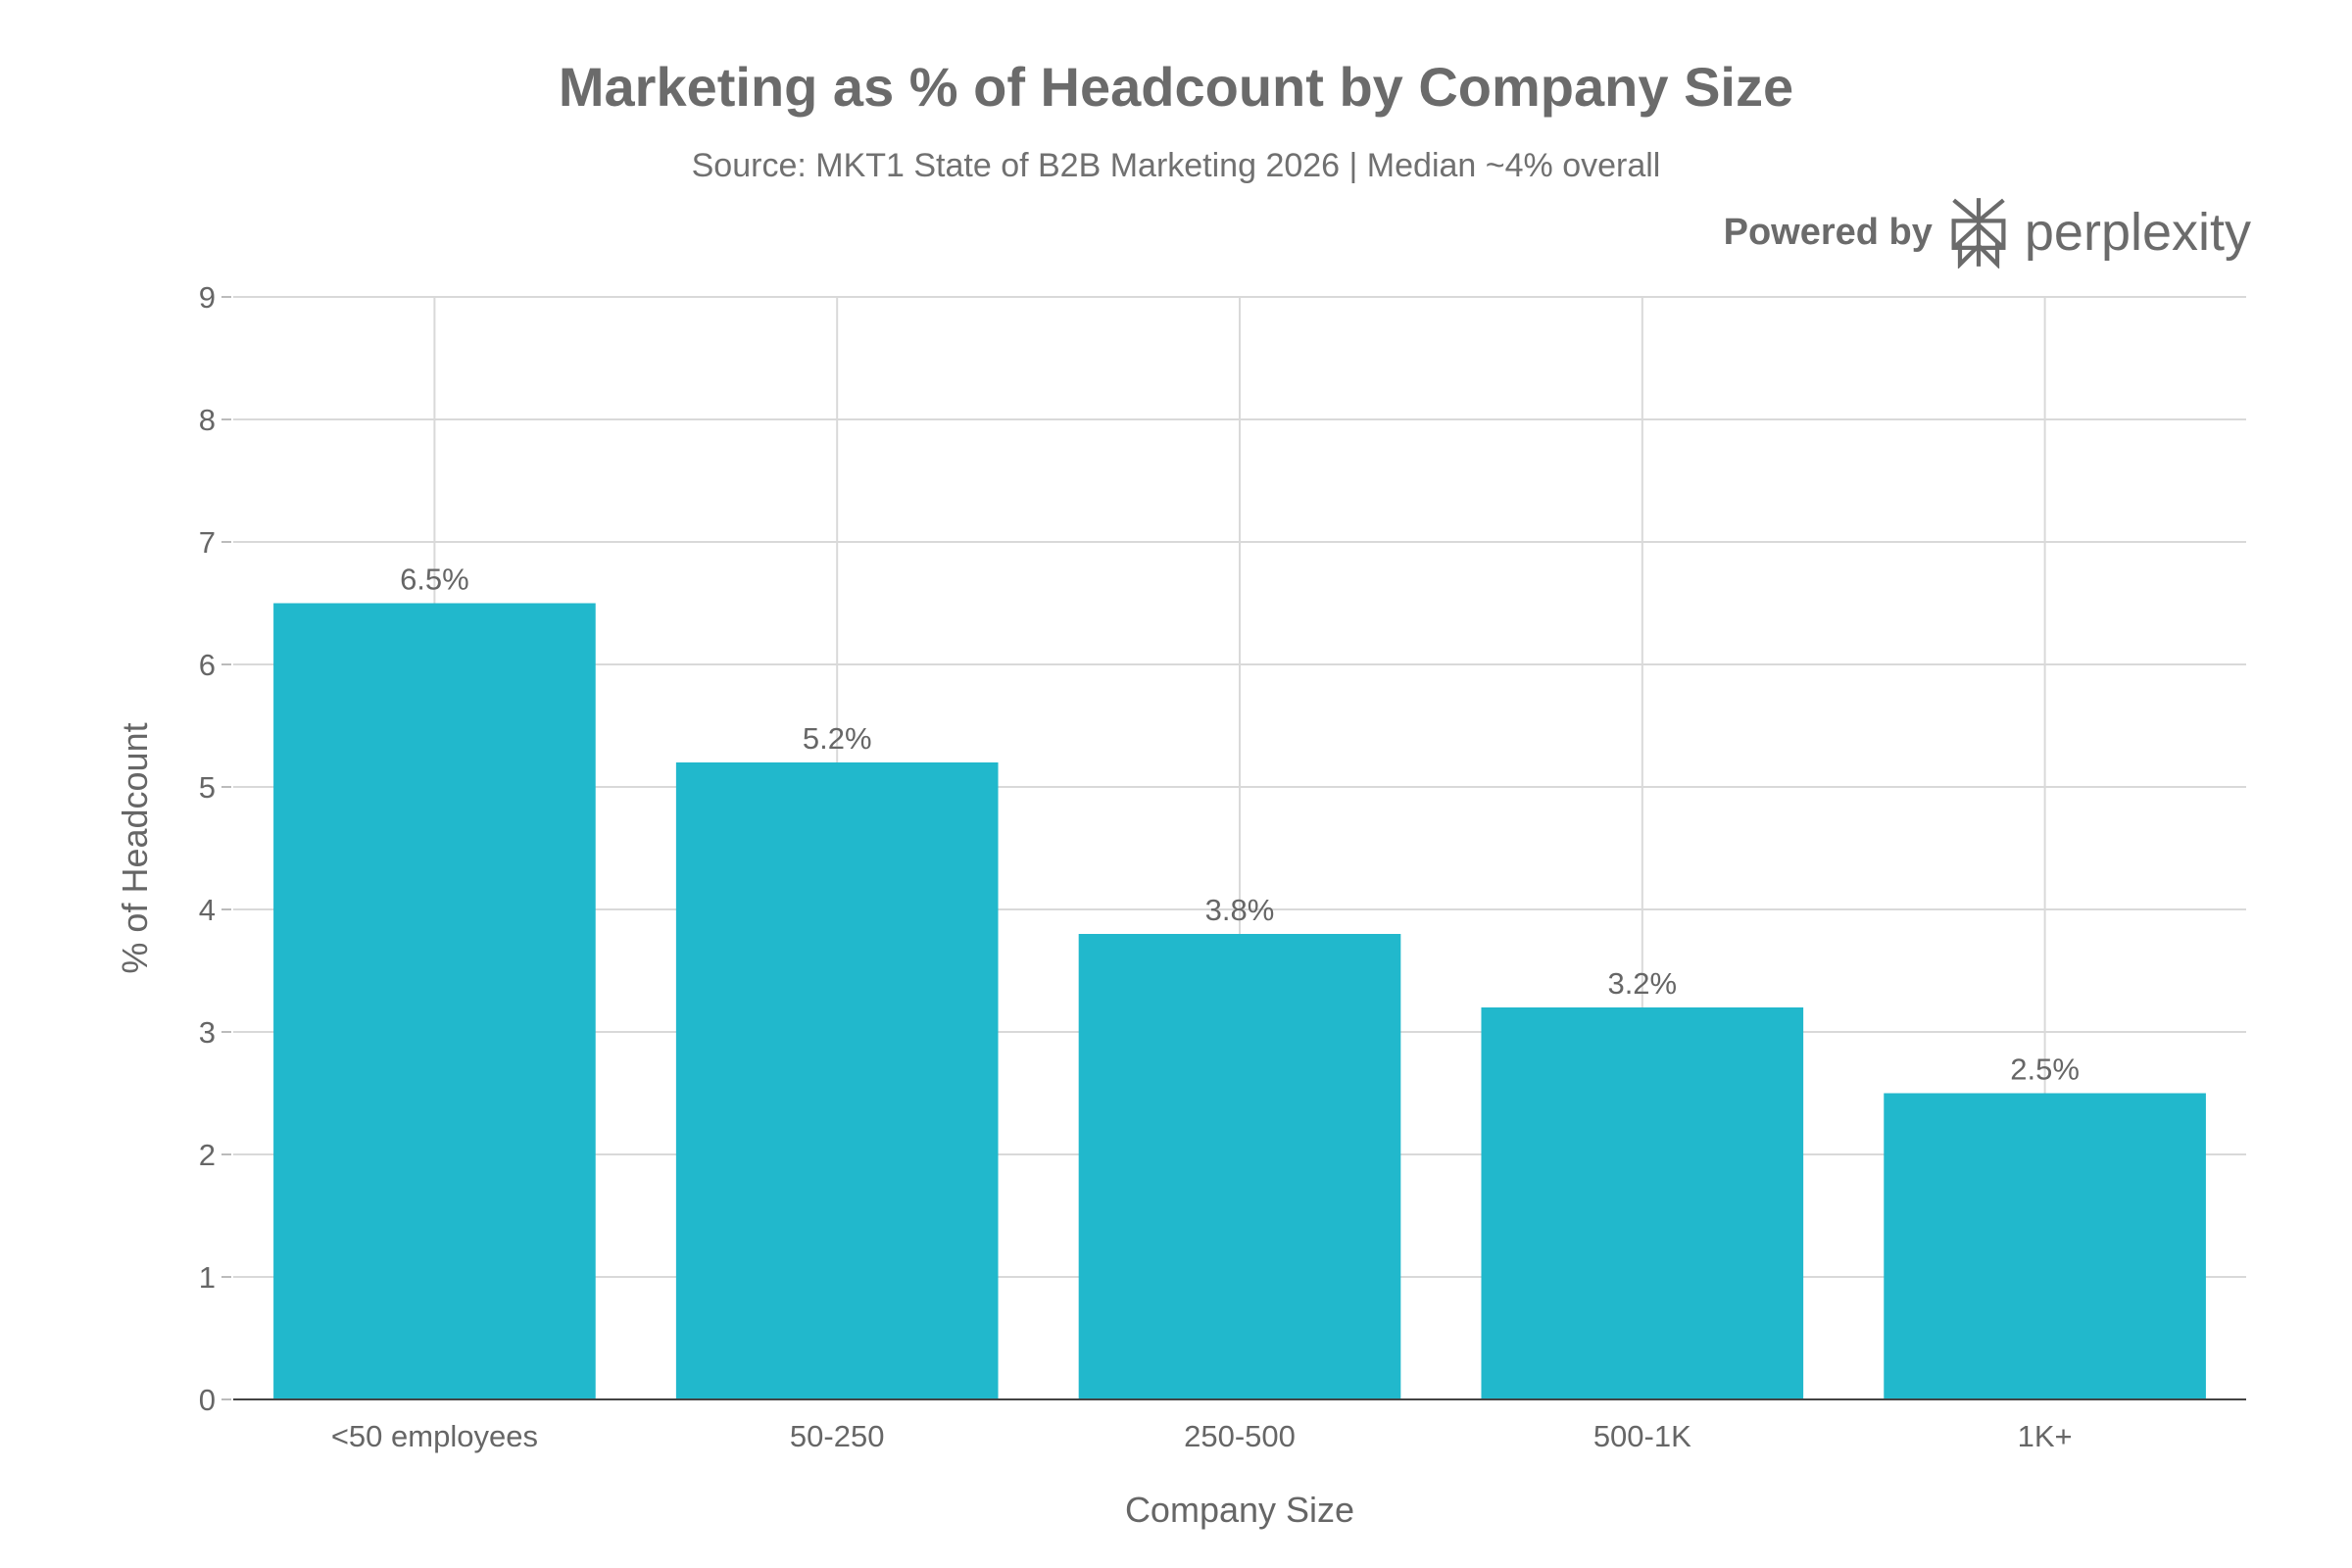 This screenshot has width=2352, height=1568. What do you see at coordinates (1240, 910) in the screenshot?
I see `data-label: 3.8%` at bounding box center [1240, 910].